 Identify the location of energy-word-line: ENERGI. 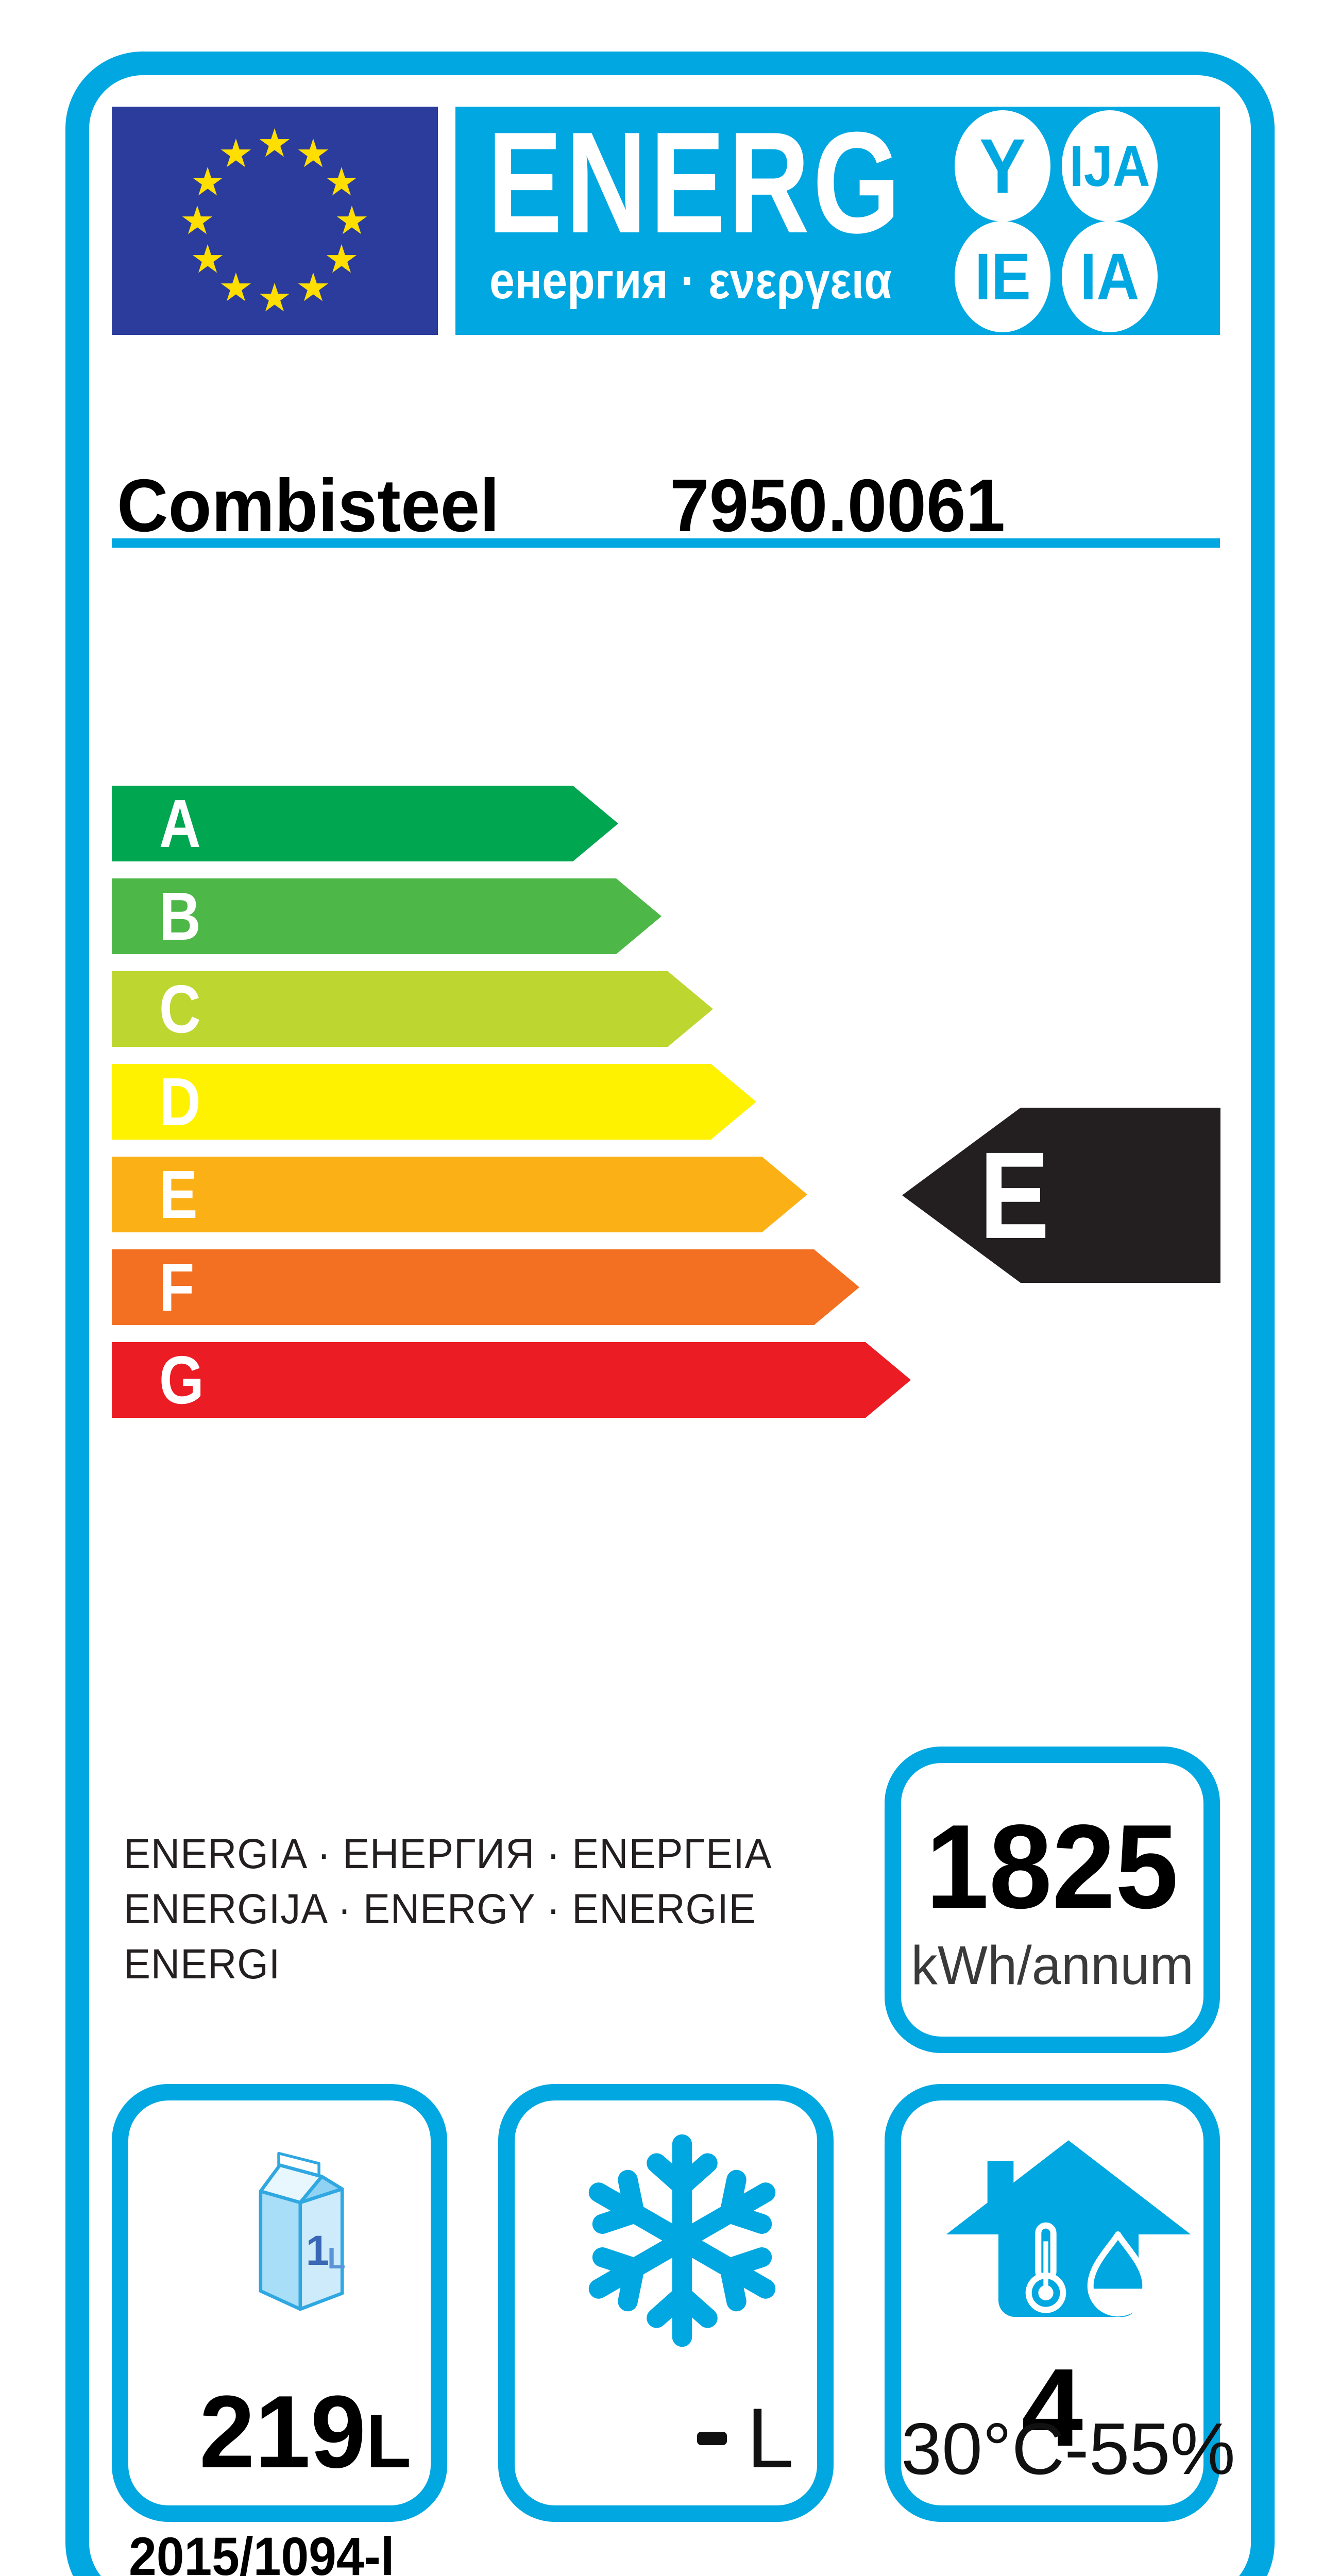
(202, 1964).